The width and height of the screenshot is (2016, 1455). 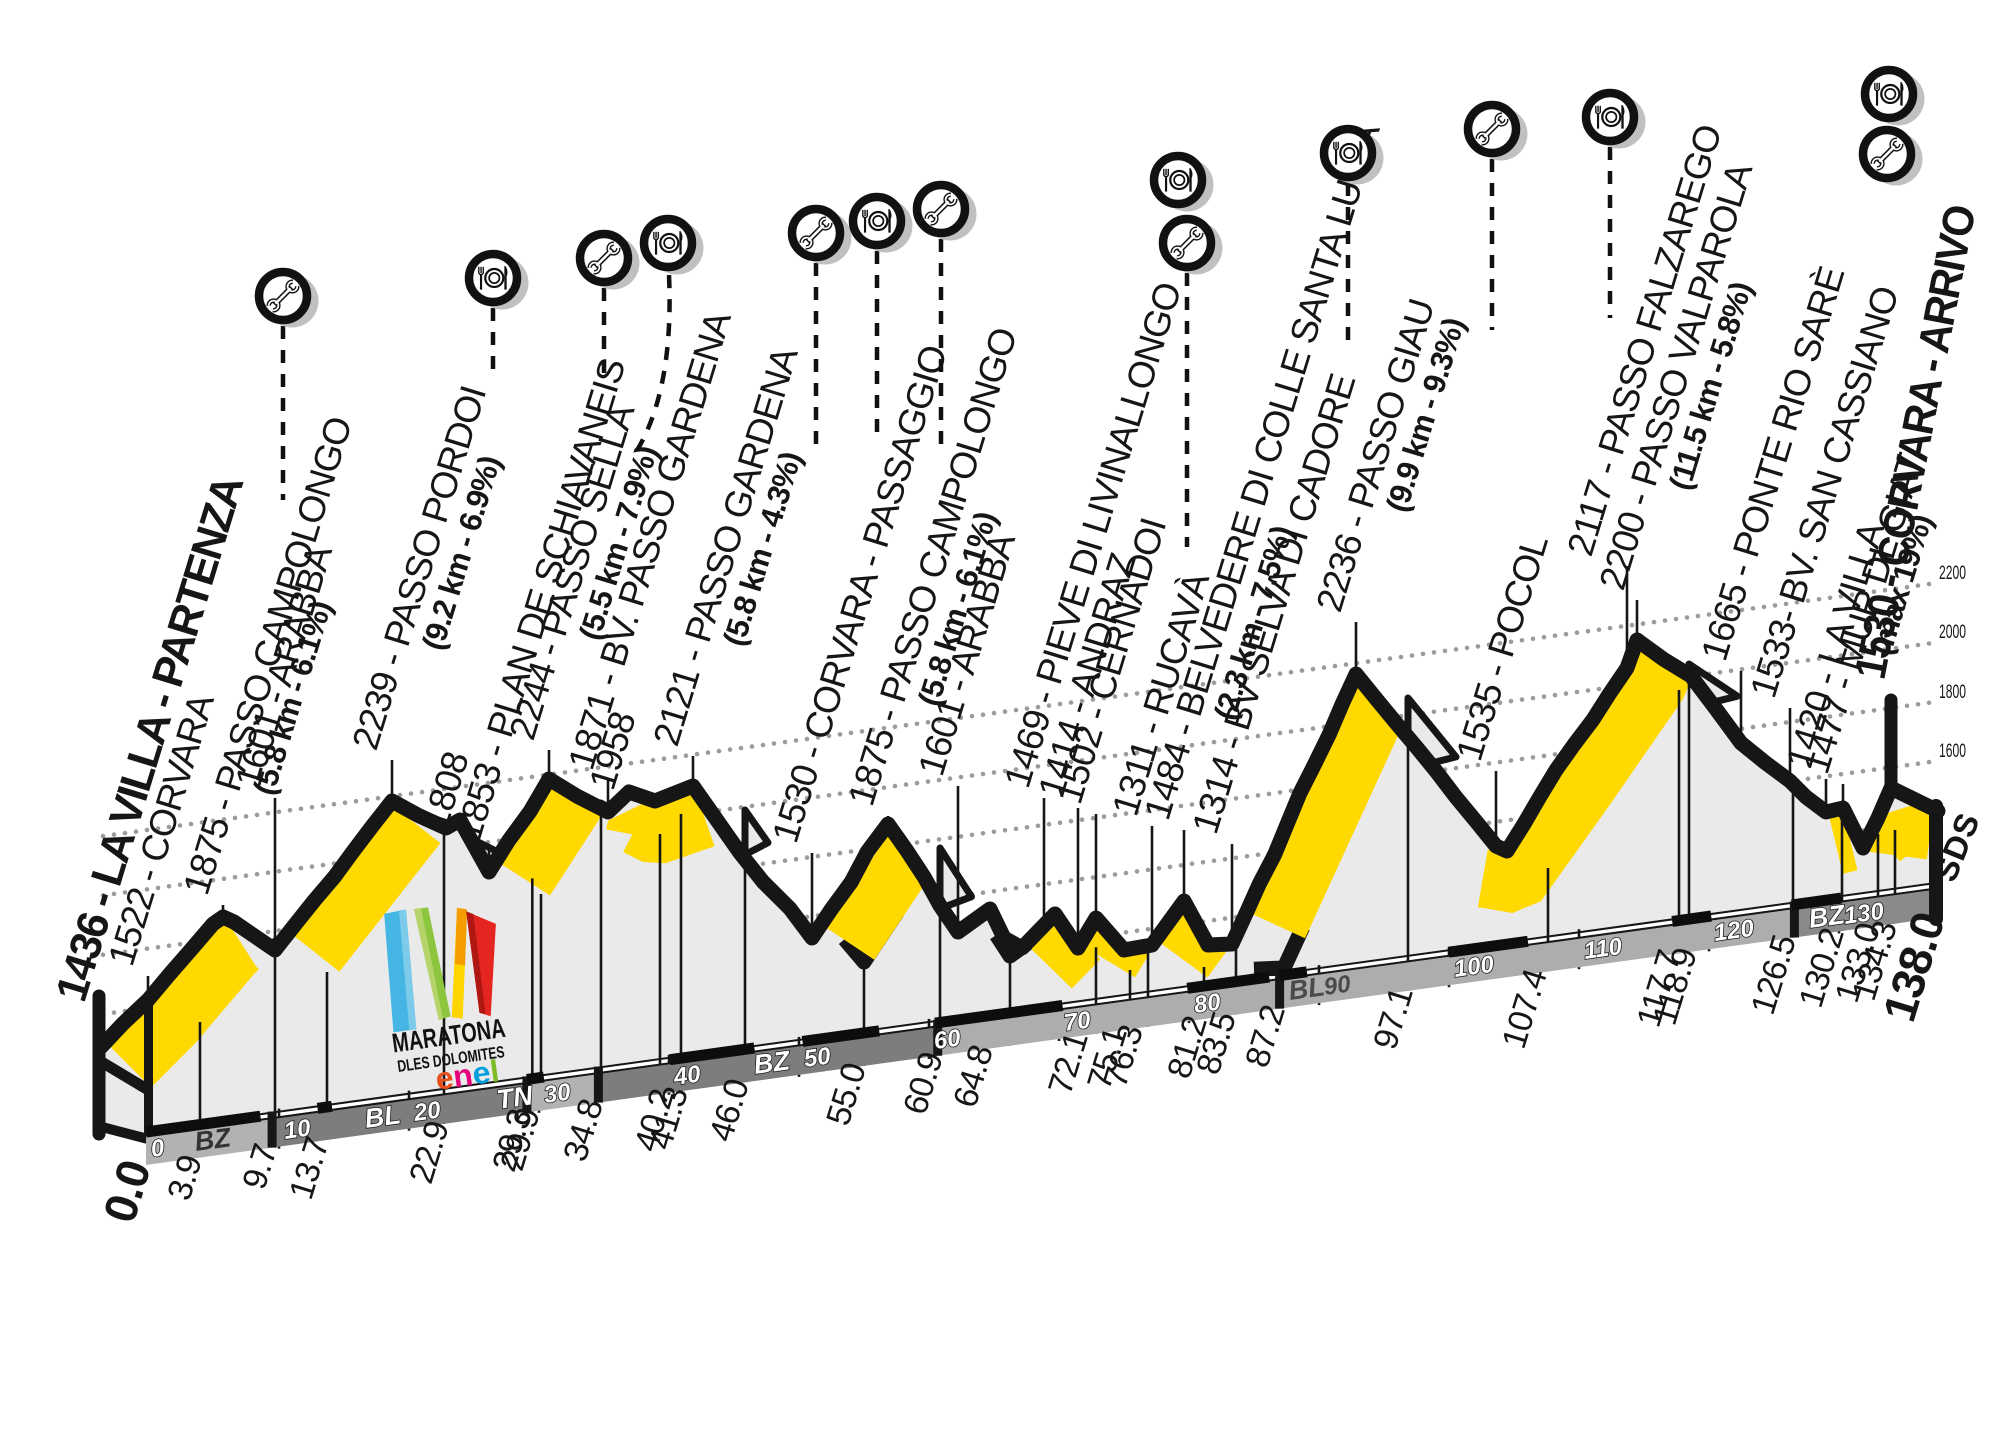 I want to click on svg-text: 100, so click(x=1474, y=967).